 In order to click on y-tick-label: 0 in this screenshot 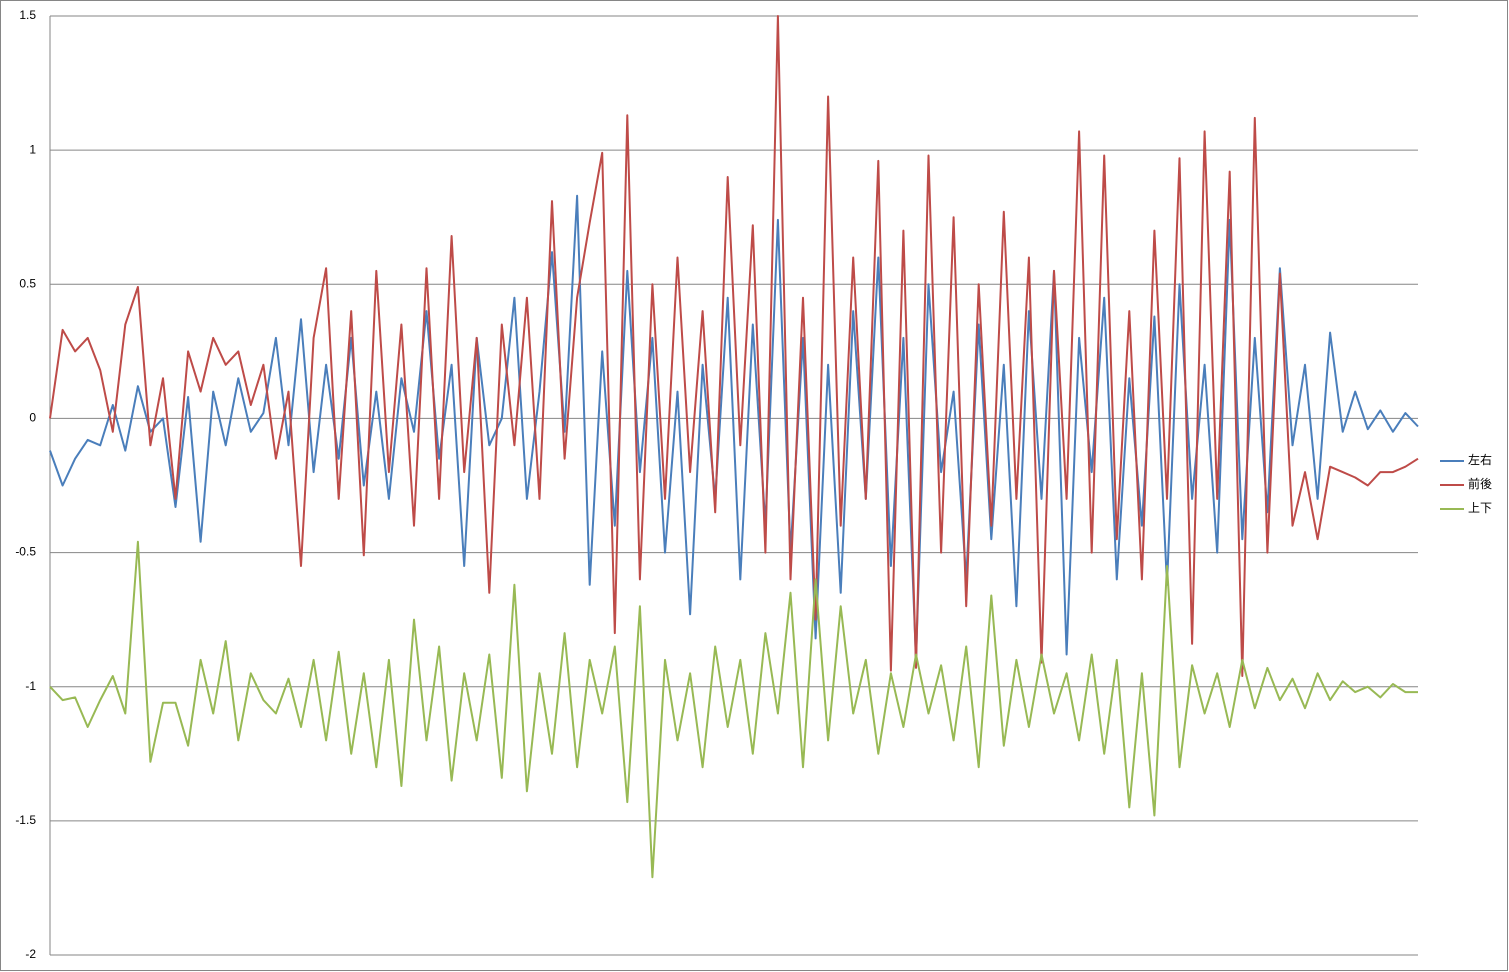, I will do `click(32, 418)`.